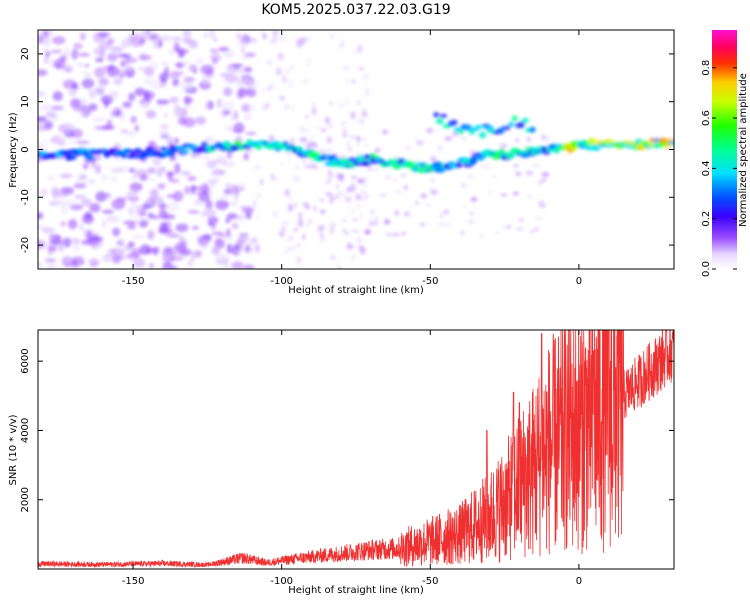 This screenshot has width=750, height=600. What do you see at coordinates (356, 290) in the screenshot?
I see `spectrogram-xlabel: Height of straight line (km)` at bounding box center [356, 290].